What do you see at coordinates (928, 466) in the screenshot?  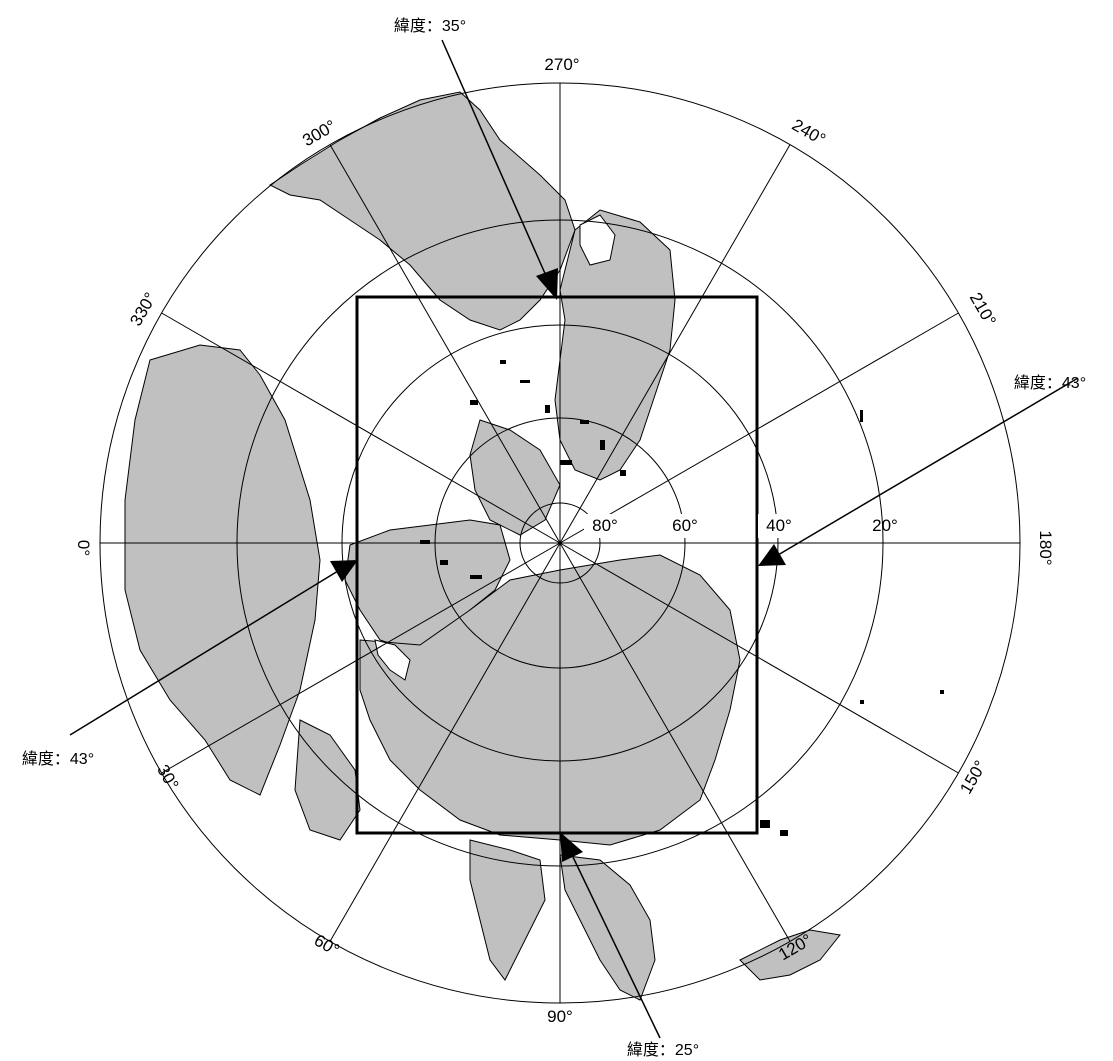 I see `arrow-right-line` at bounding box center [928, 466].